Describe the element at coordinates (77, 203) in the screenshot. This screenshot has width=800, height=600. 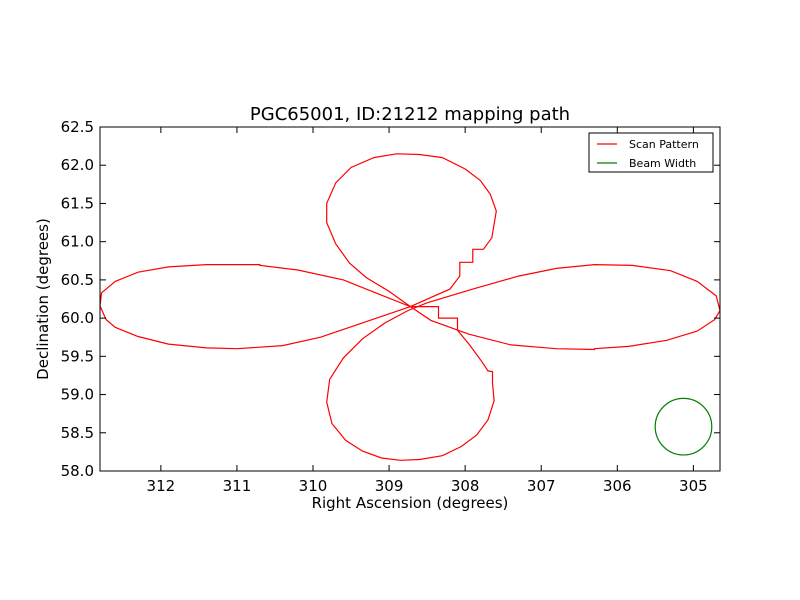
I see `y-tick-label: 61.5` at that location.